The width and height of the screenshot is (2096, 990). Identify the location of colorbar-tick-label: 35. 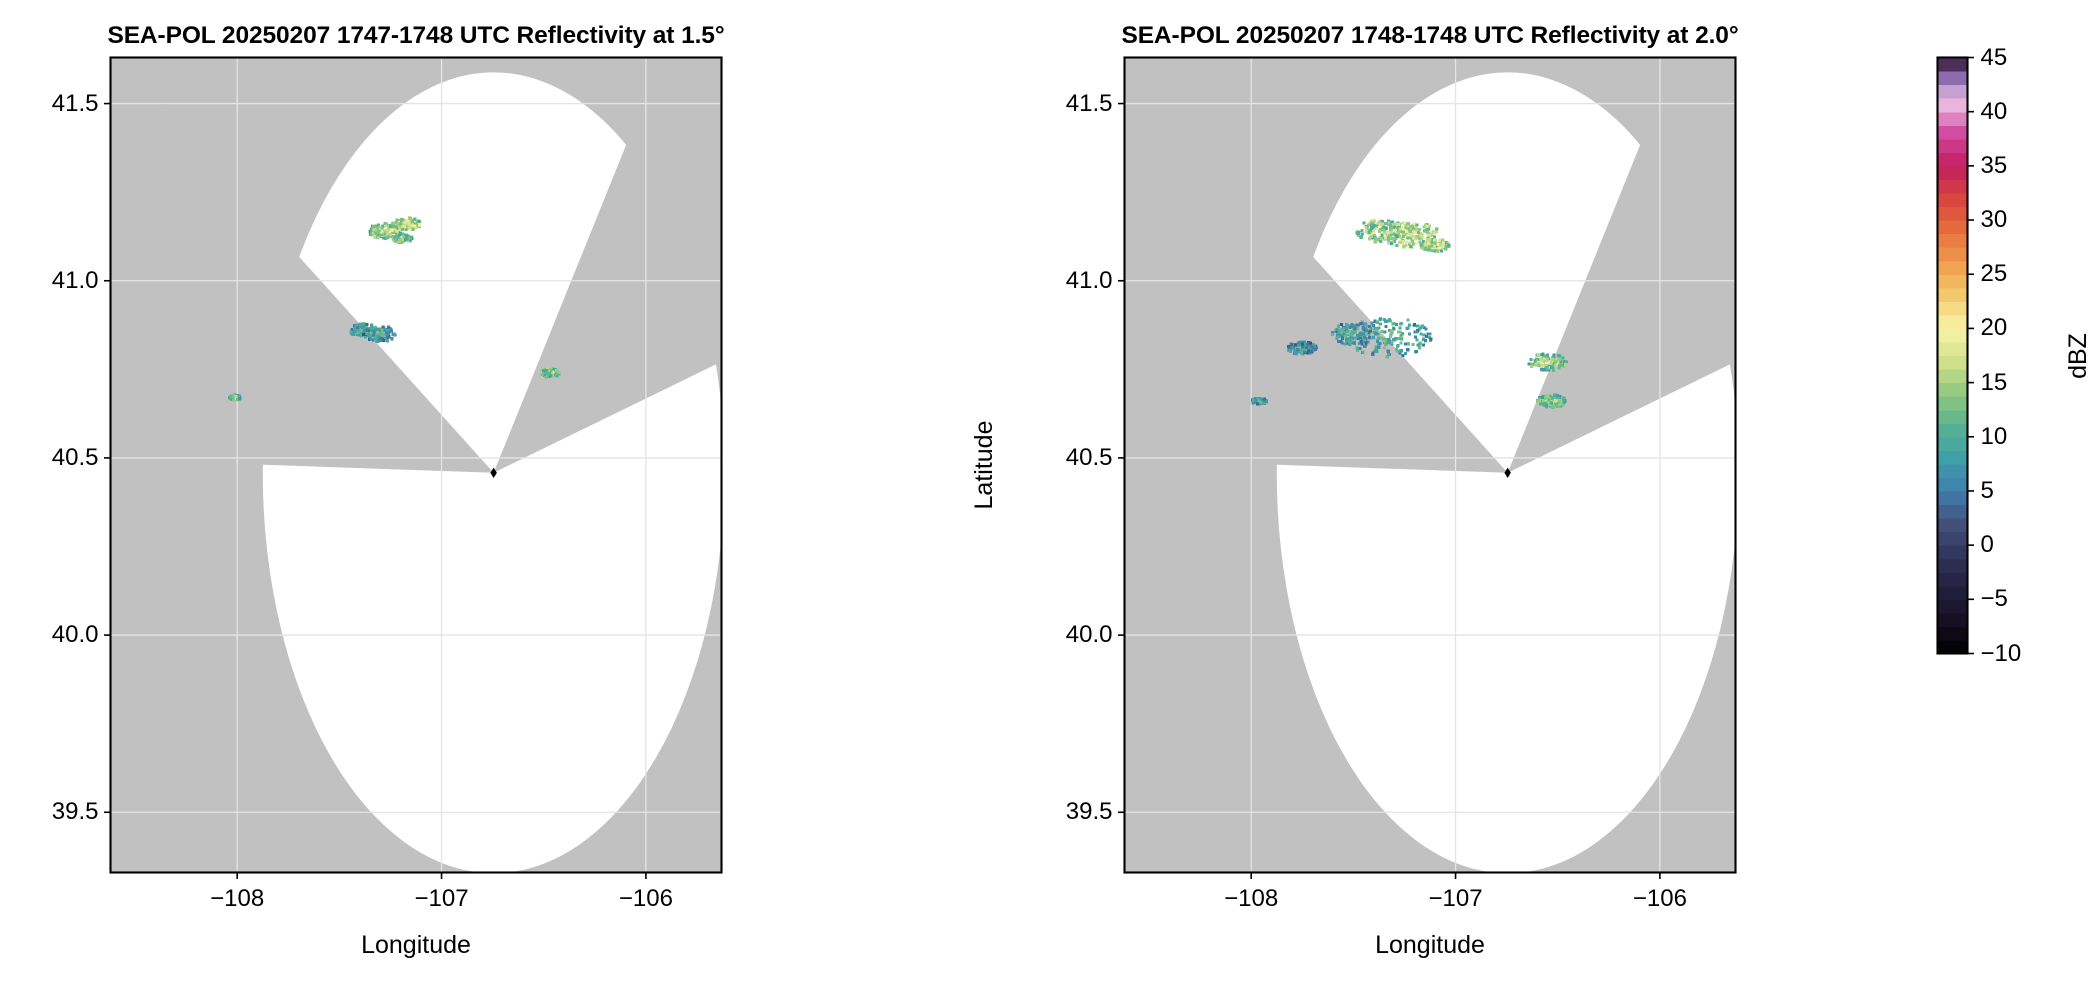
(1994, 165).